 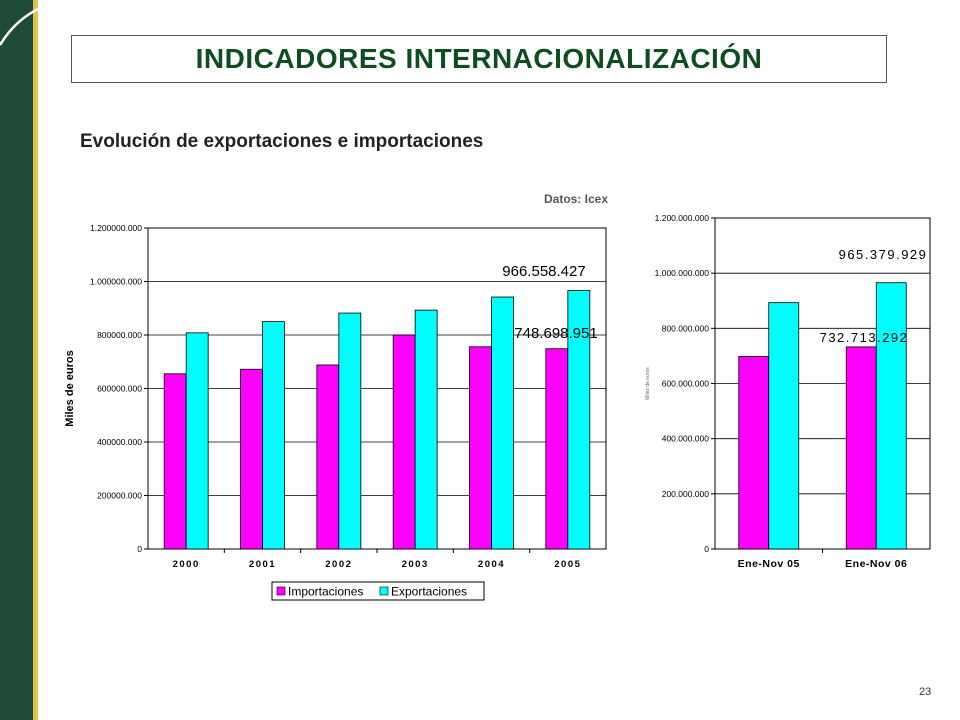 What do you see at coordinates (686, 494) in the screenshot?
I see `y-tick-label: 200.000.000` at bounding box center [686, 494].